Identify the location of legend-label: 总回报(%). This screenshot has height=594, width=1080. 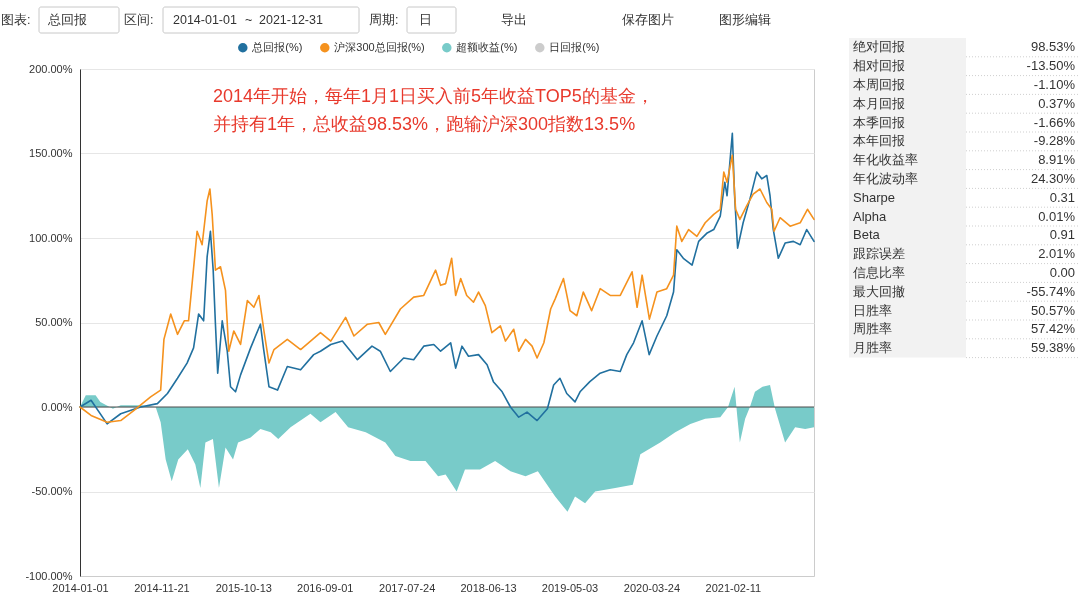
(277, 46).